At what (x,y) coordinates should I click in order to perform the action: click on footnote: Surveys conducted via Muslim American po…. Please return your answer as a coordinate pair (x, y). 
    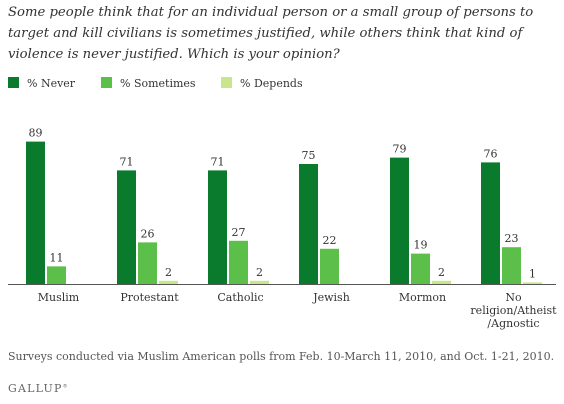
    Looking at the image, I should click on (281, 356).